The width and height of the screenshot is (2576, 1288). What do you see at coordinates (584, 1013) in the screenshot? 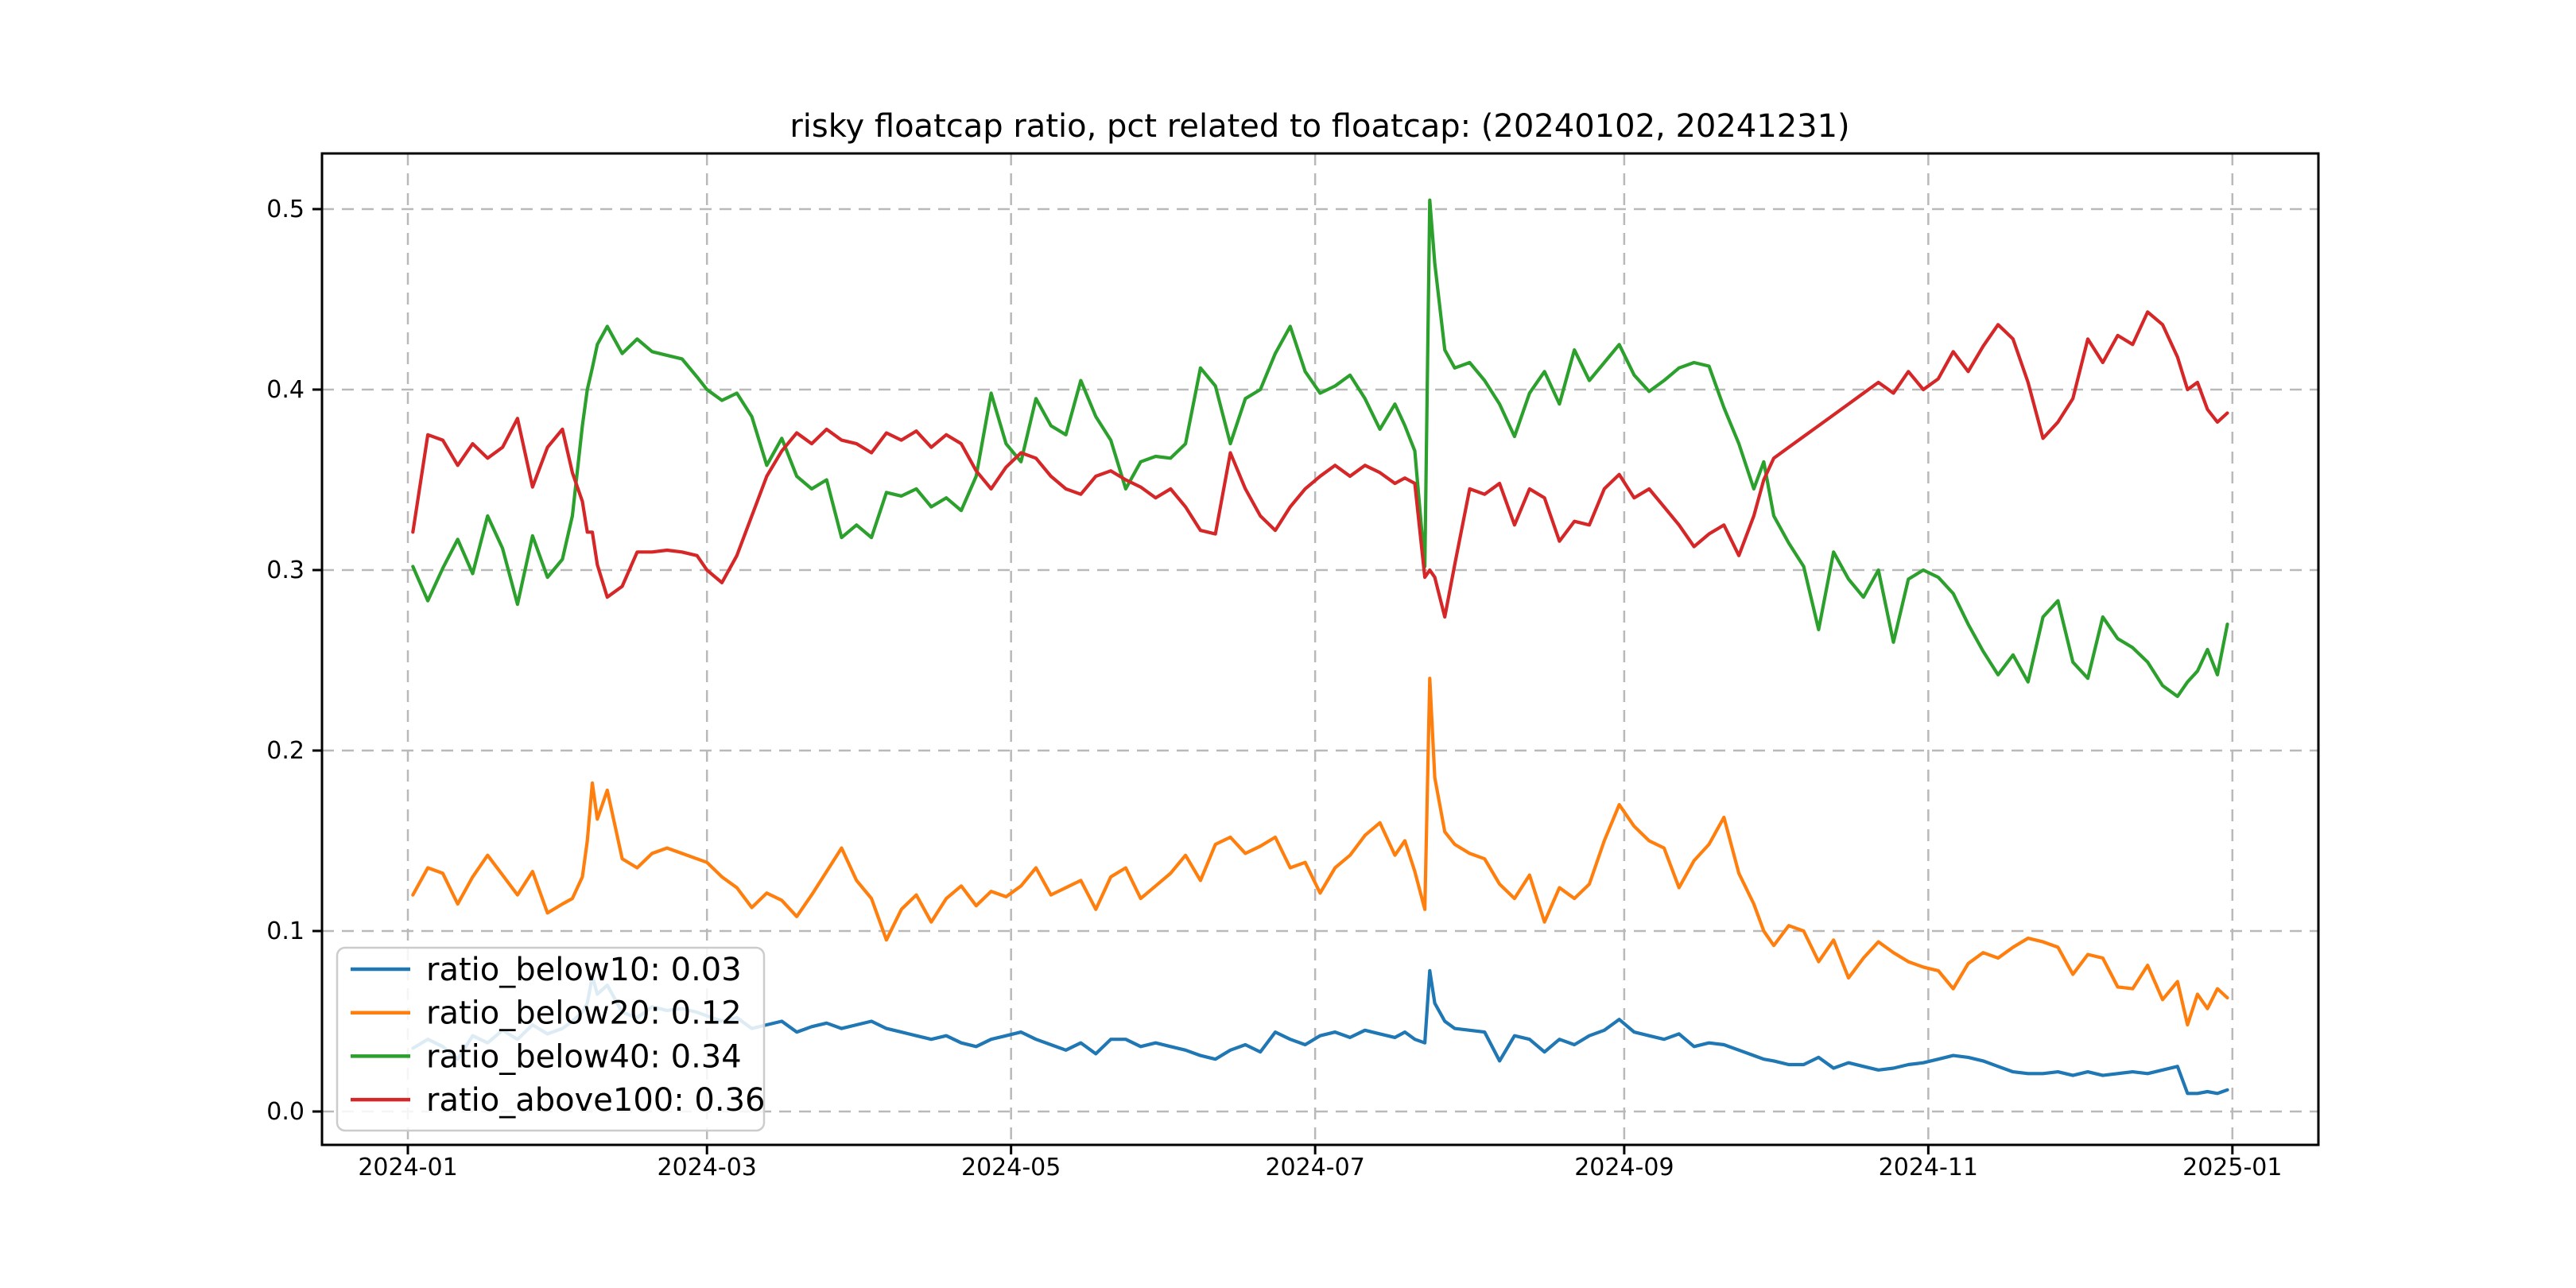
I see `legend-label-ratio_below20: ratio_below20: 0.12` at bounding box center [584, 1013].